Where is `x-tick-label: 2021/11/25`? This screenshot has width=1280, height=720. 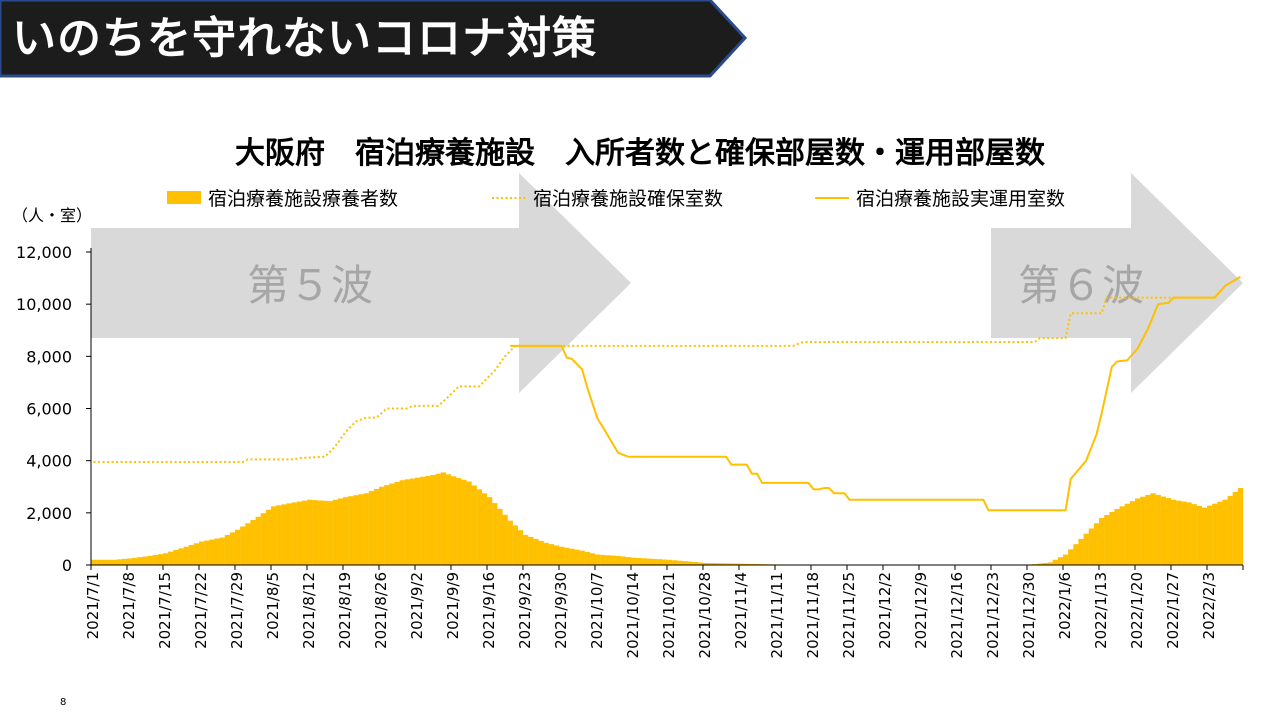
x-tick-label: 2021/11/25 is located at coordinates (849, 615).